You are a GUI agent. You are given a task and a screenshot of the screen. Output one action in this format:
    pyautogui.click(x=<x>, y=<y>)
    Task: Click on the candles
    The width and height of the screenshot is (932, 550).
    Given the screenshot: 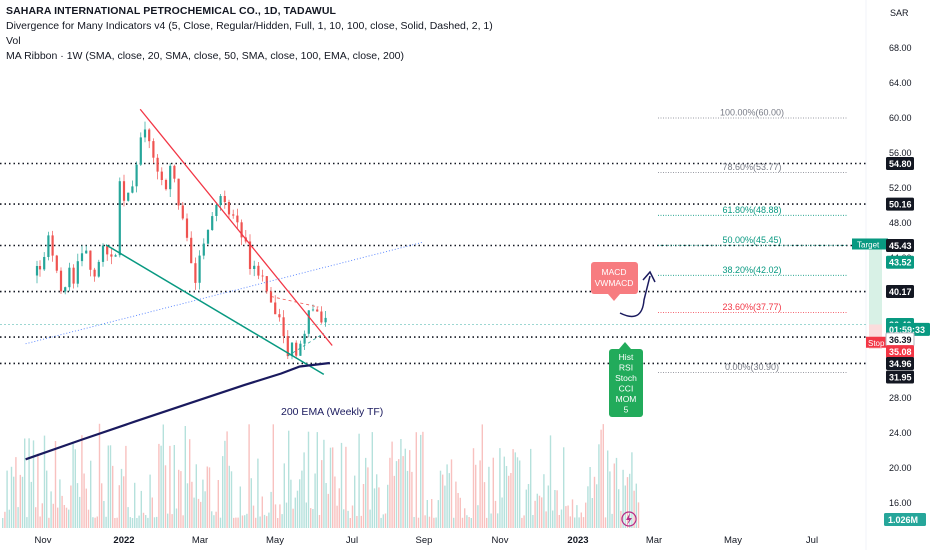 What is the action you would take?
    pyautogui.click(x=181, y=240)
    